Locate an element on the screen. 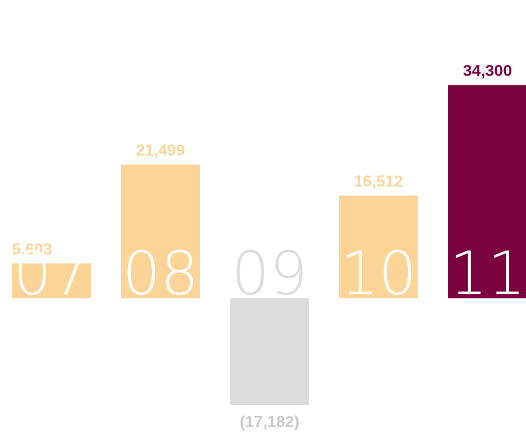 The height and width of the screenshot is (438, 526). value-label: 34,300 is located at coordinates (487, 71).